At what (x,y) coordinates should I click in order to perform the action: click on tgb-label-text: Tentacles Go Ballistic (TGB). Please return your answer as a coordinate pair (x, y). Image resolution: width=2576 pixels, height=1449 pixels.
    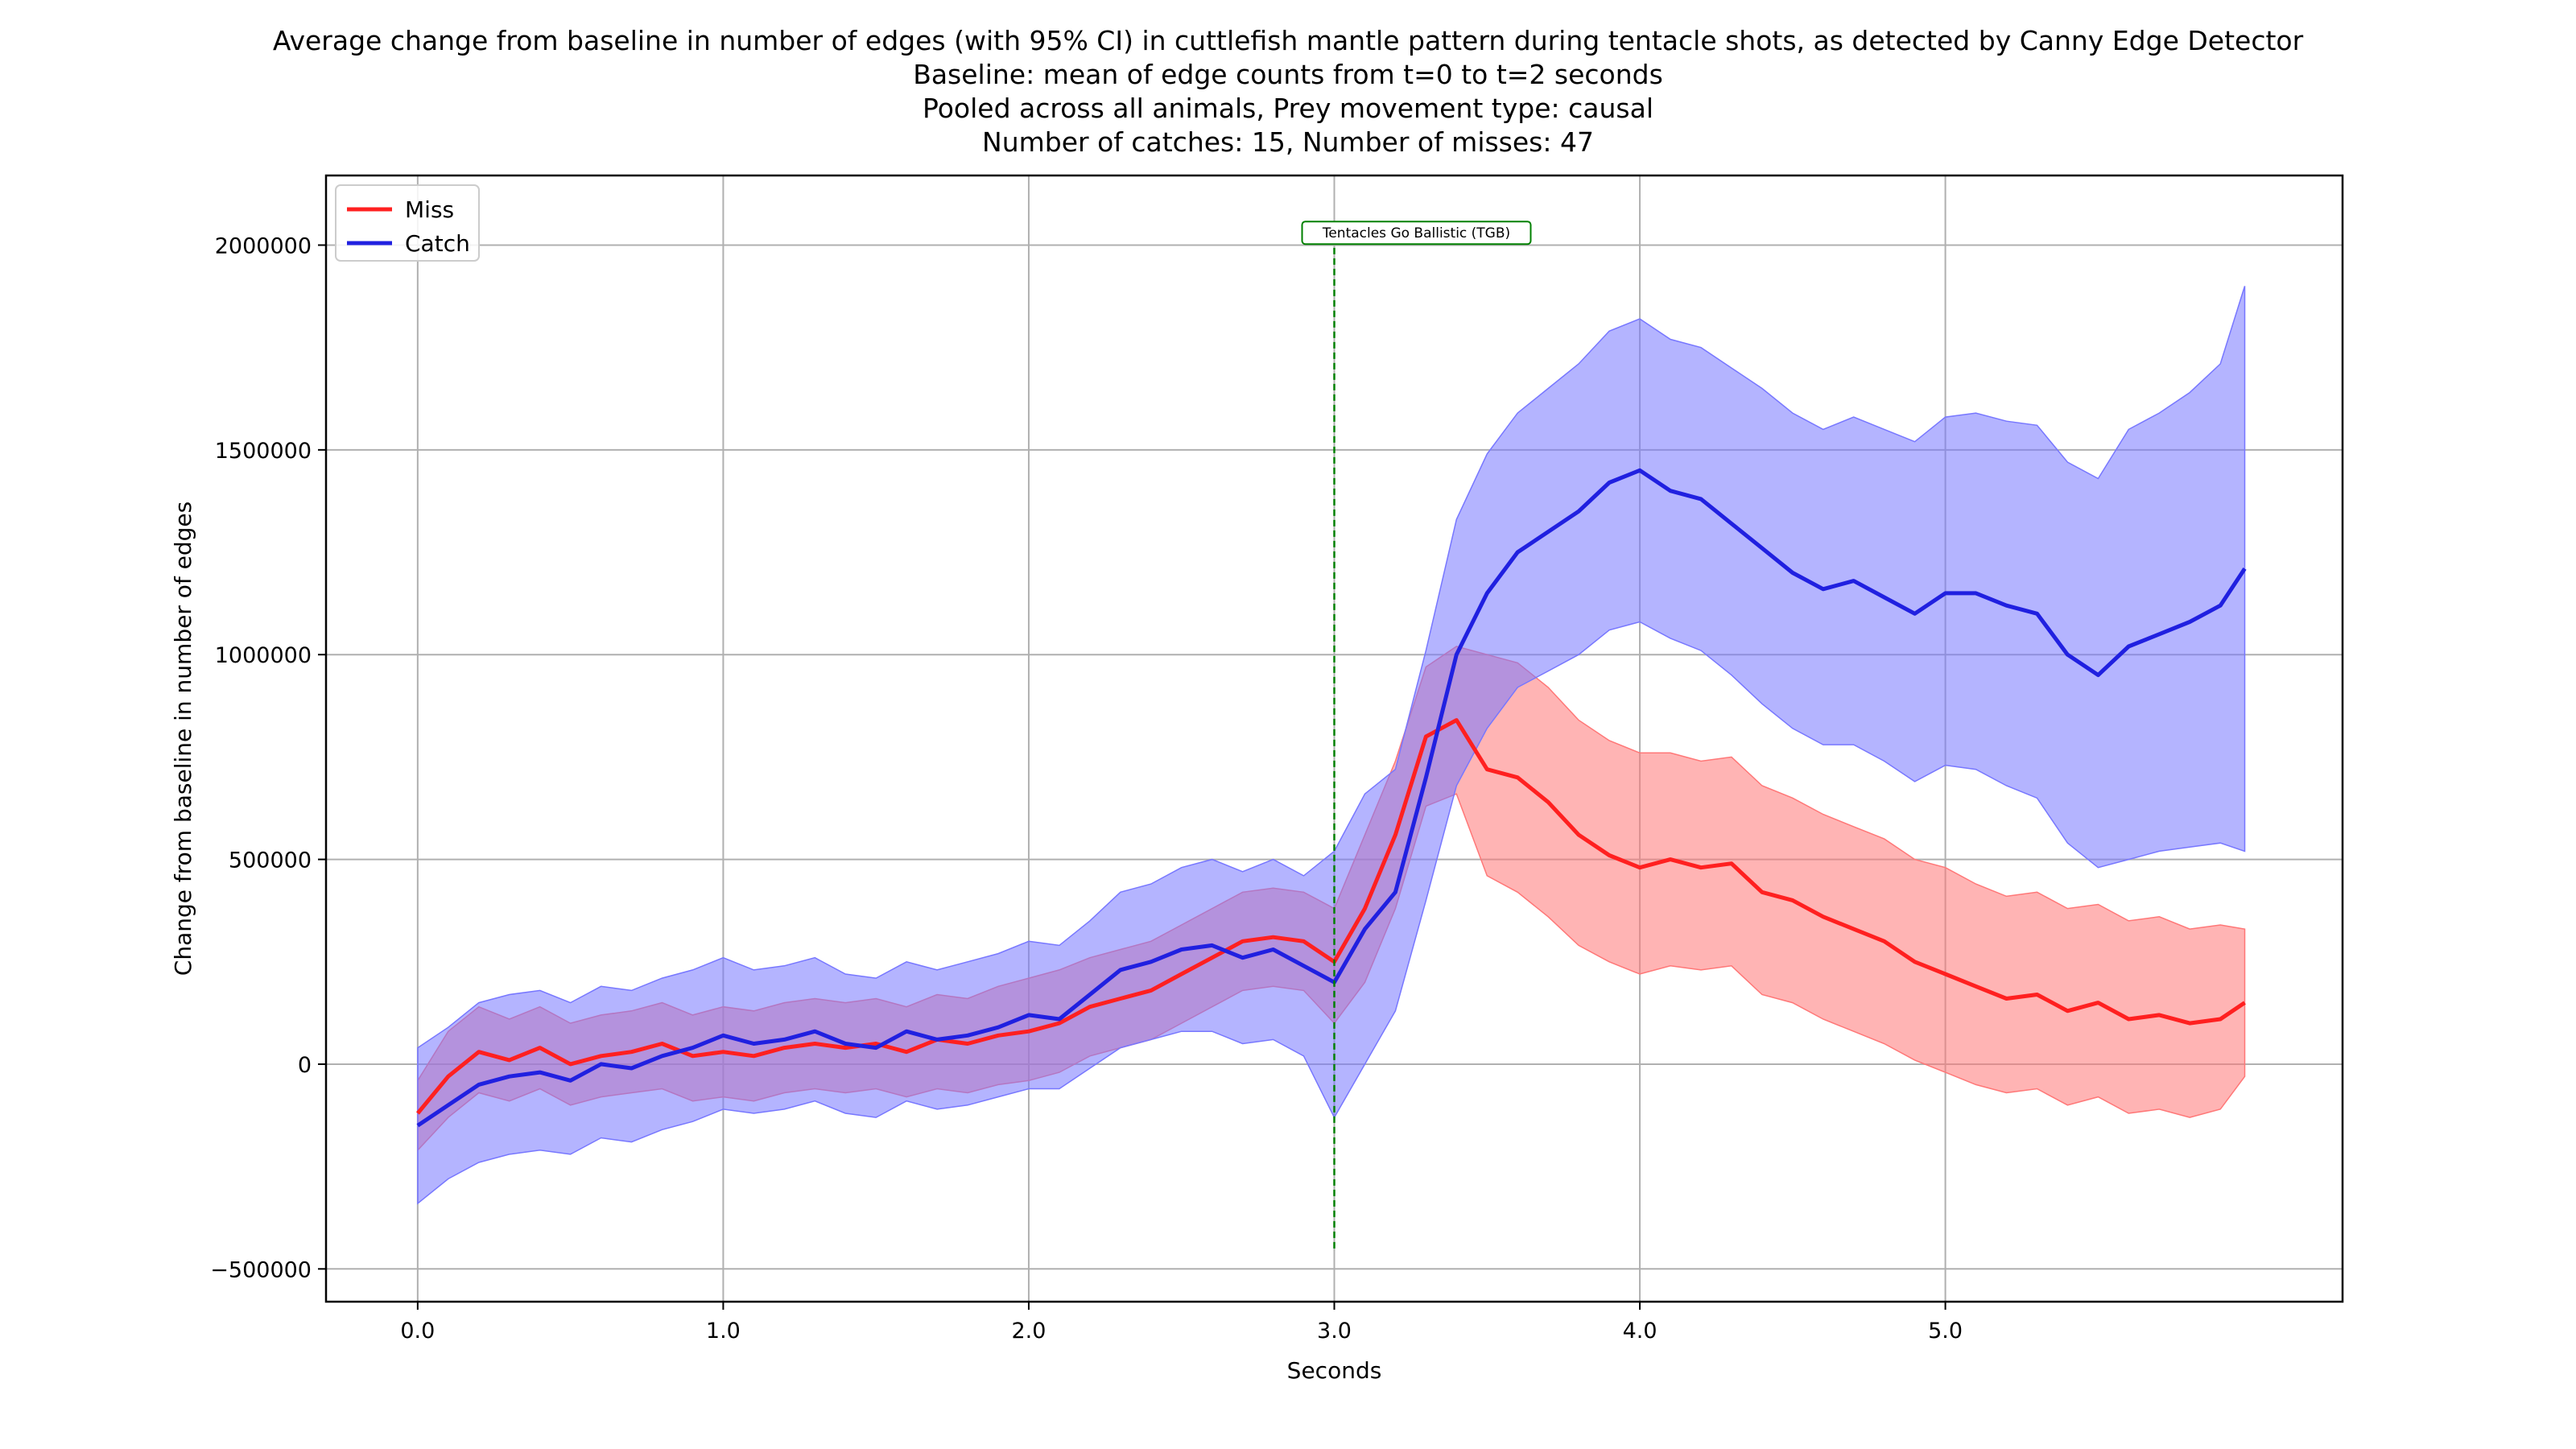
    Looking at the image, I should click on (1416, 233).